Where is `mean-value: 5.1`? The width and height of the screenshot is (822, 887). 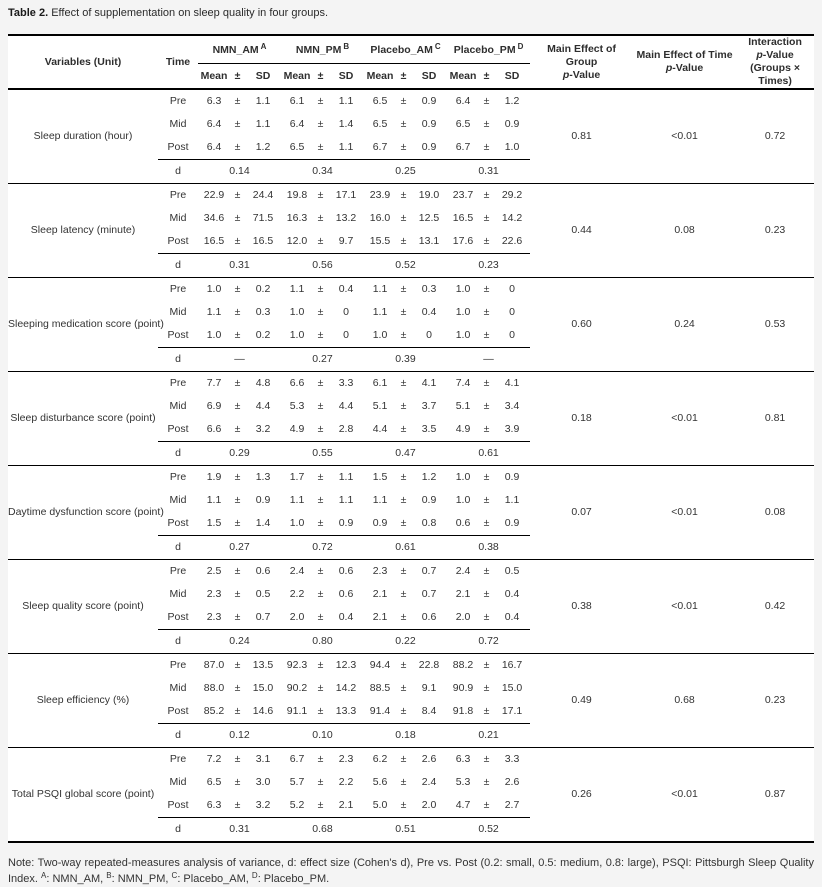
mean-value: 5.1 is located at coordinates (463, 406).